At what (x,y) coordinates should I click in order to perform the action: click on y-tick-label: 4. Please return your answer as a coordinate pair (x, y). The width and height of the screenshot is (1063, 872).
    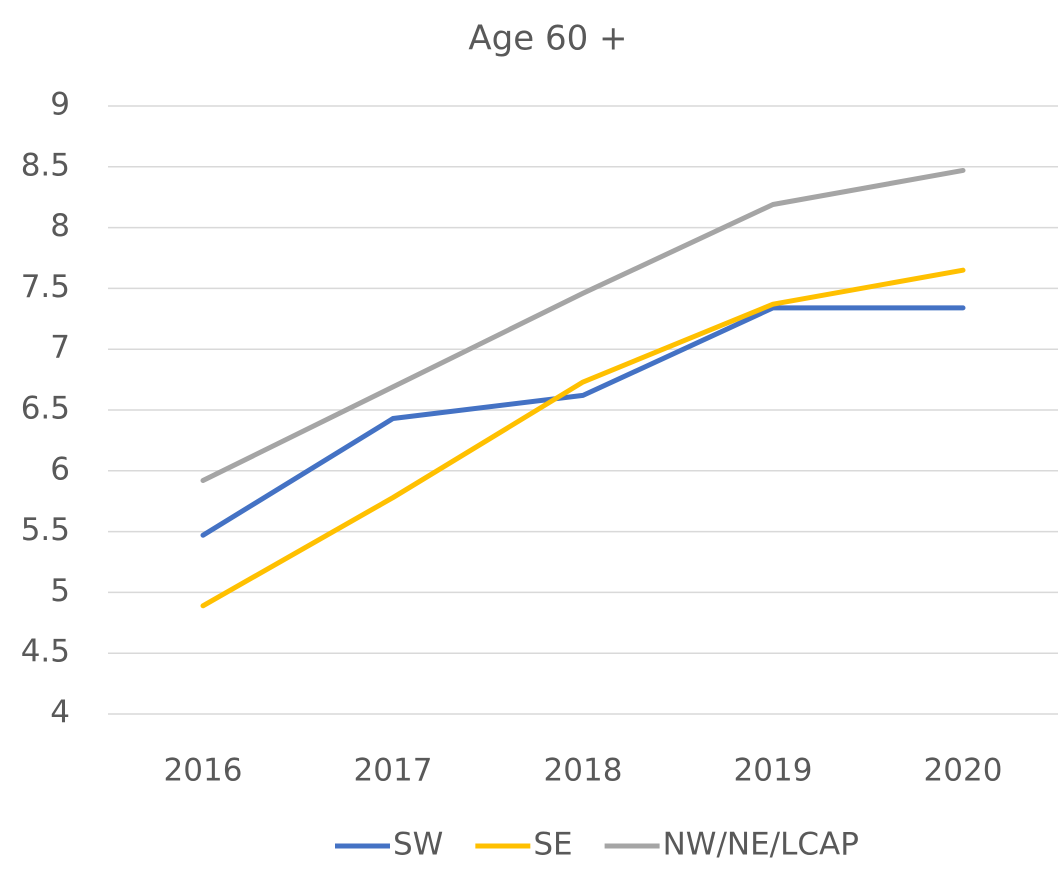
    Looking at the image, I should click on (60, 713).